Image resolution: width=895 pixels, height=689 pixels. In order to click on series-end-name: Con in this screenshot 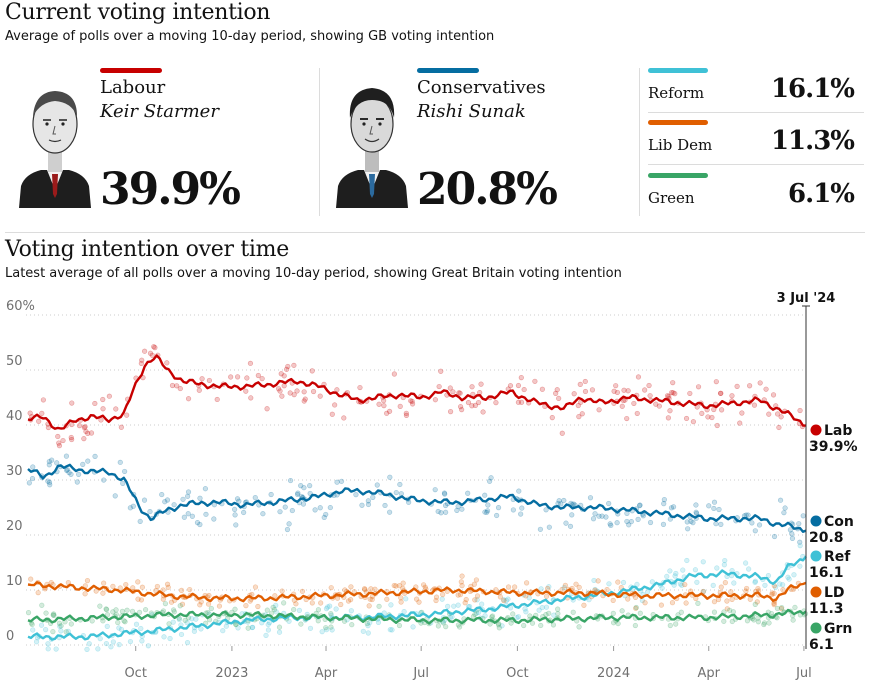, I will do `click(839, 522)`.